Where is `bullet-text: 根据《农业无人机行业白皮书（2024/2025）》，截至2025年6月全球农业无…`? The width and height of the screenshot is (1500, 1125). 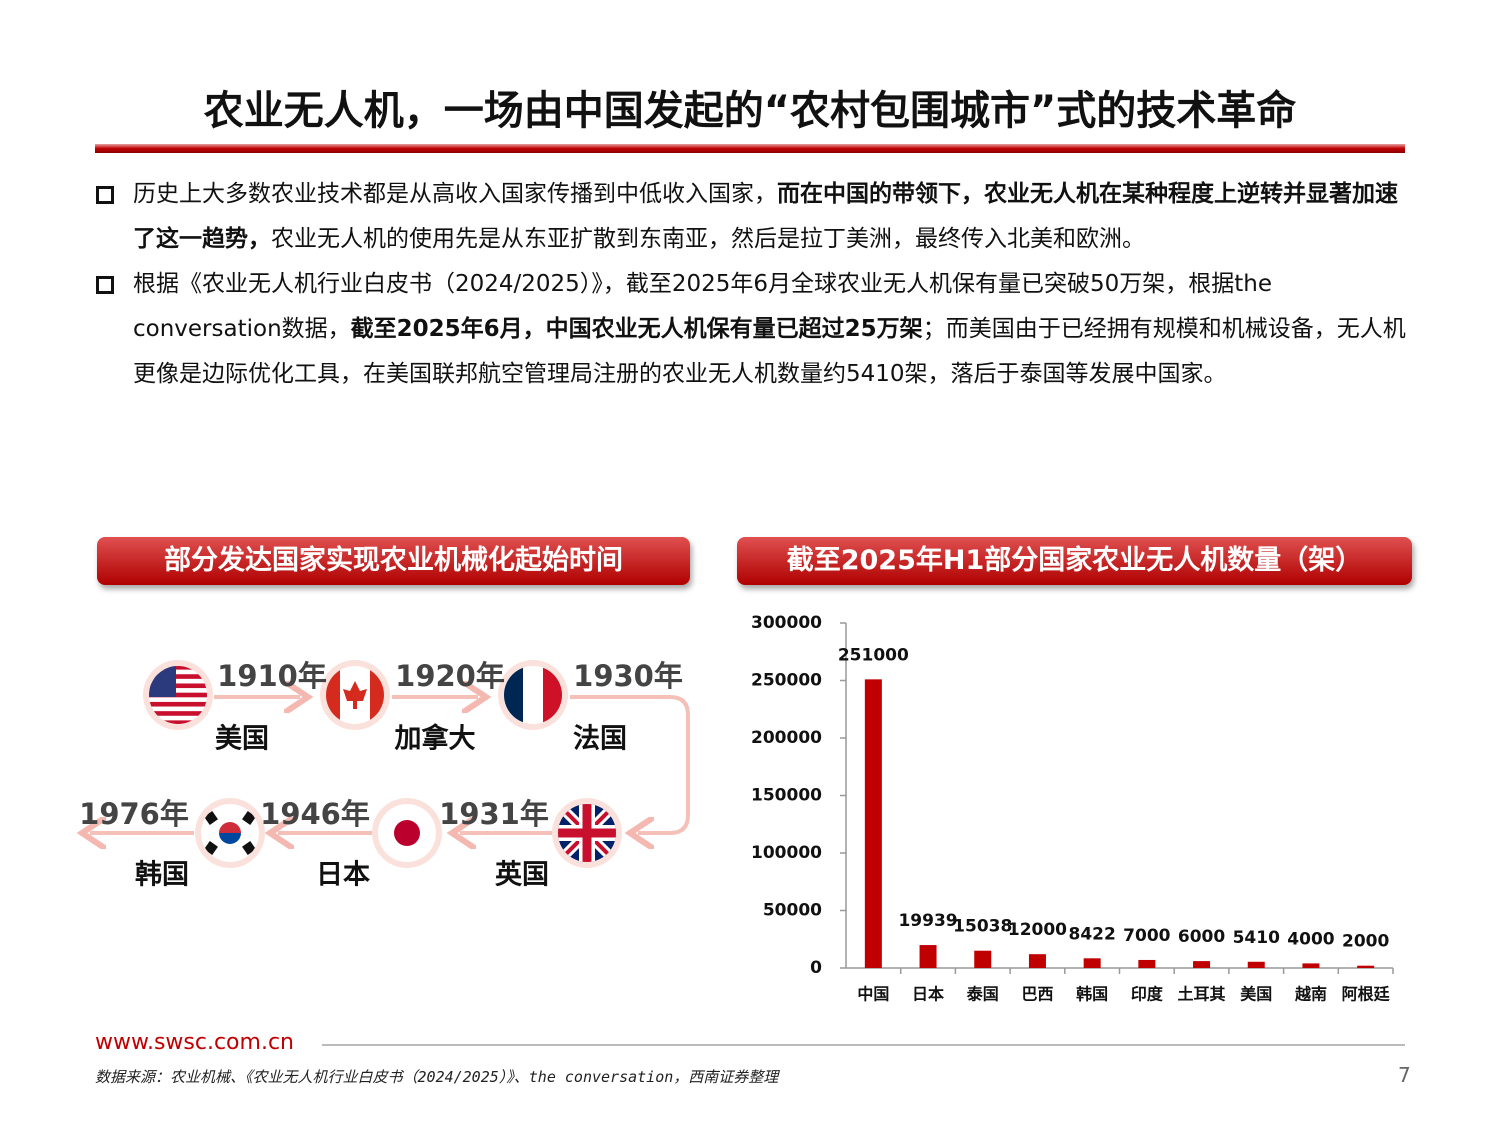 bullet-text: 根据《农业无人机行业白皮书（2024/2025）》，截至2025年6月全球农业无… is located at coordinates (770, 329).